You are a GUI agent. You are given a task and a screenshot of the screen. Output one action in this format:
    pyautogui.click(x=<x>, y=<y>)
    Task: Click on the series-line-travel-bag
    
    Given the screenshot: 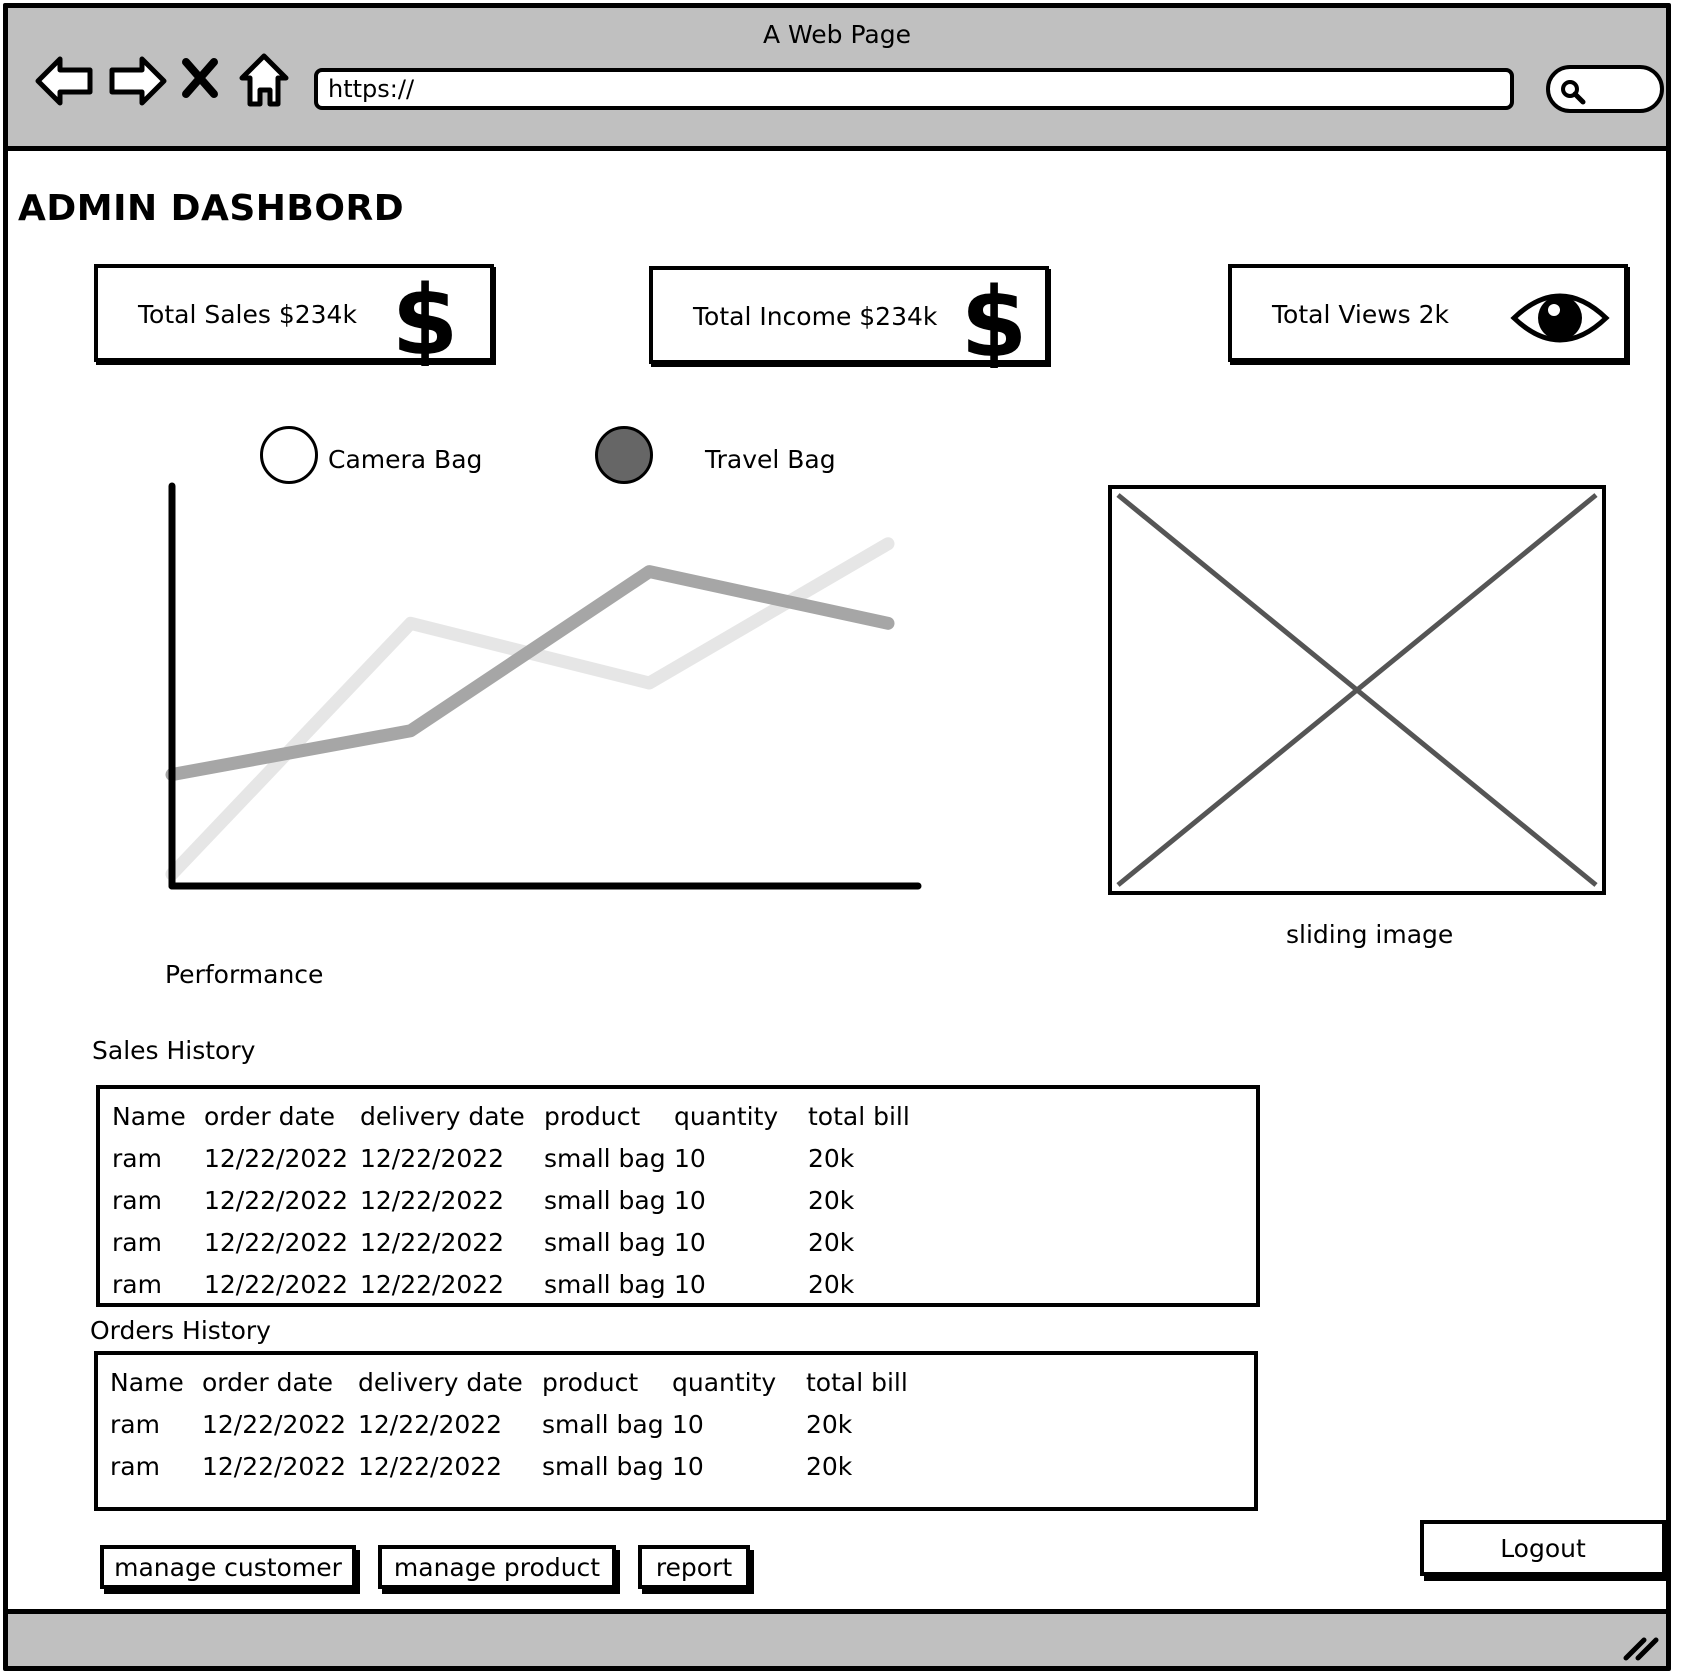 What is the action you would take?
    pyautogui.click(x=530, y=673)
    